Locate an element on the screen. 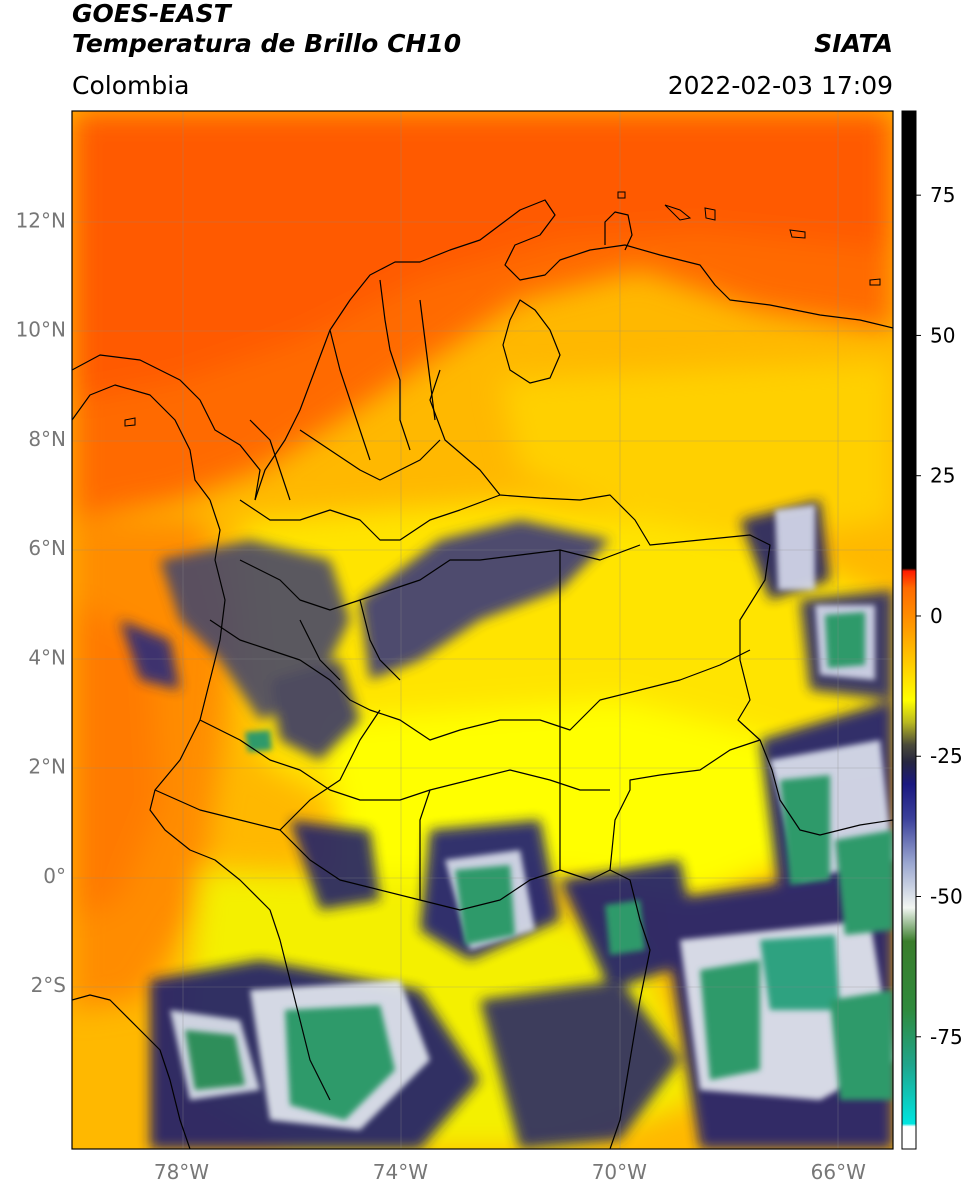 The image size is (966, 1190). colorbar-tick-label: -25 is located at coordinates (946, 756).